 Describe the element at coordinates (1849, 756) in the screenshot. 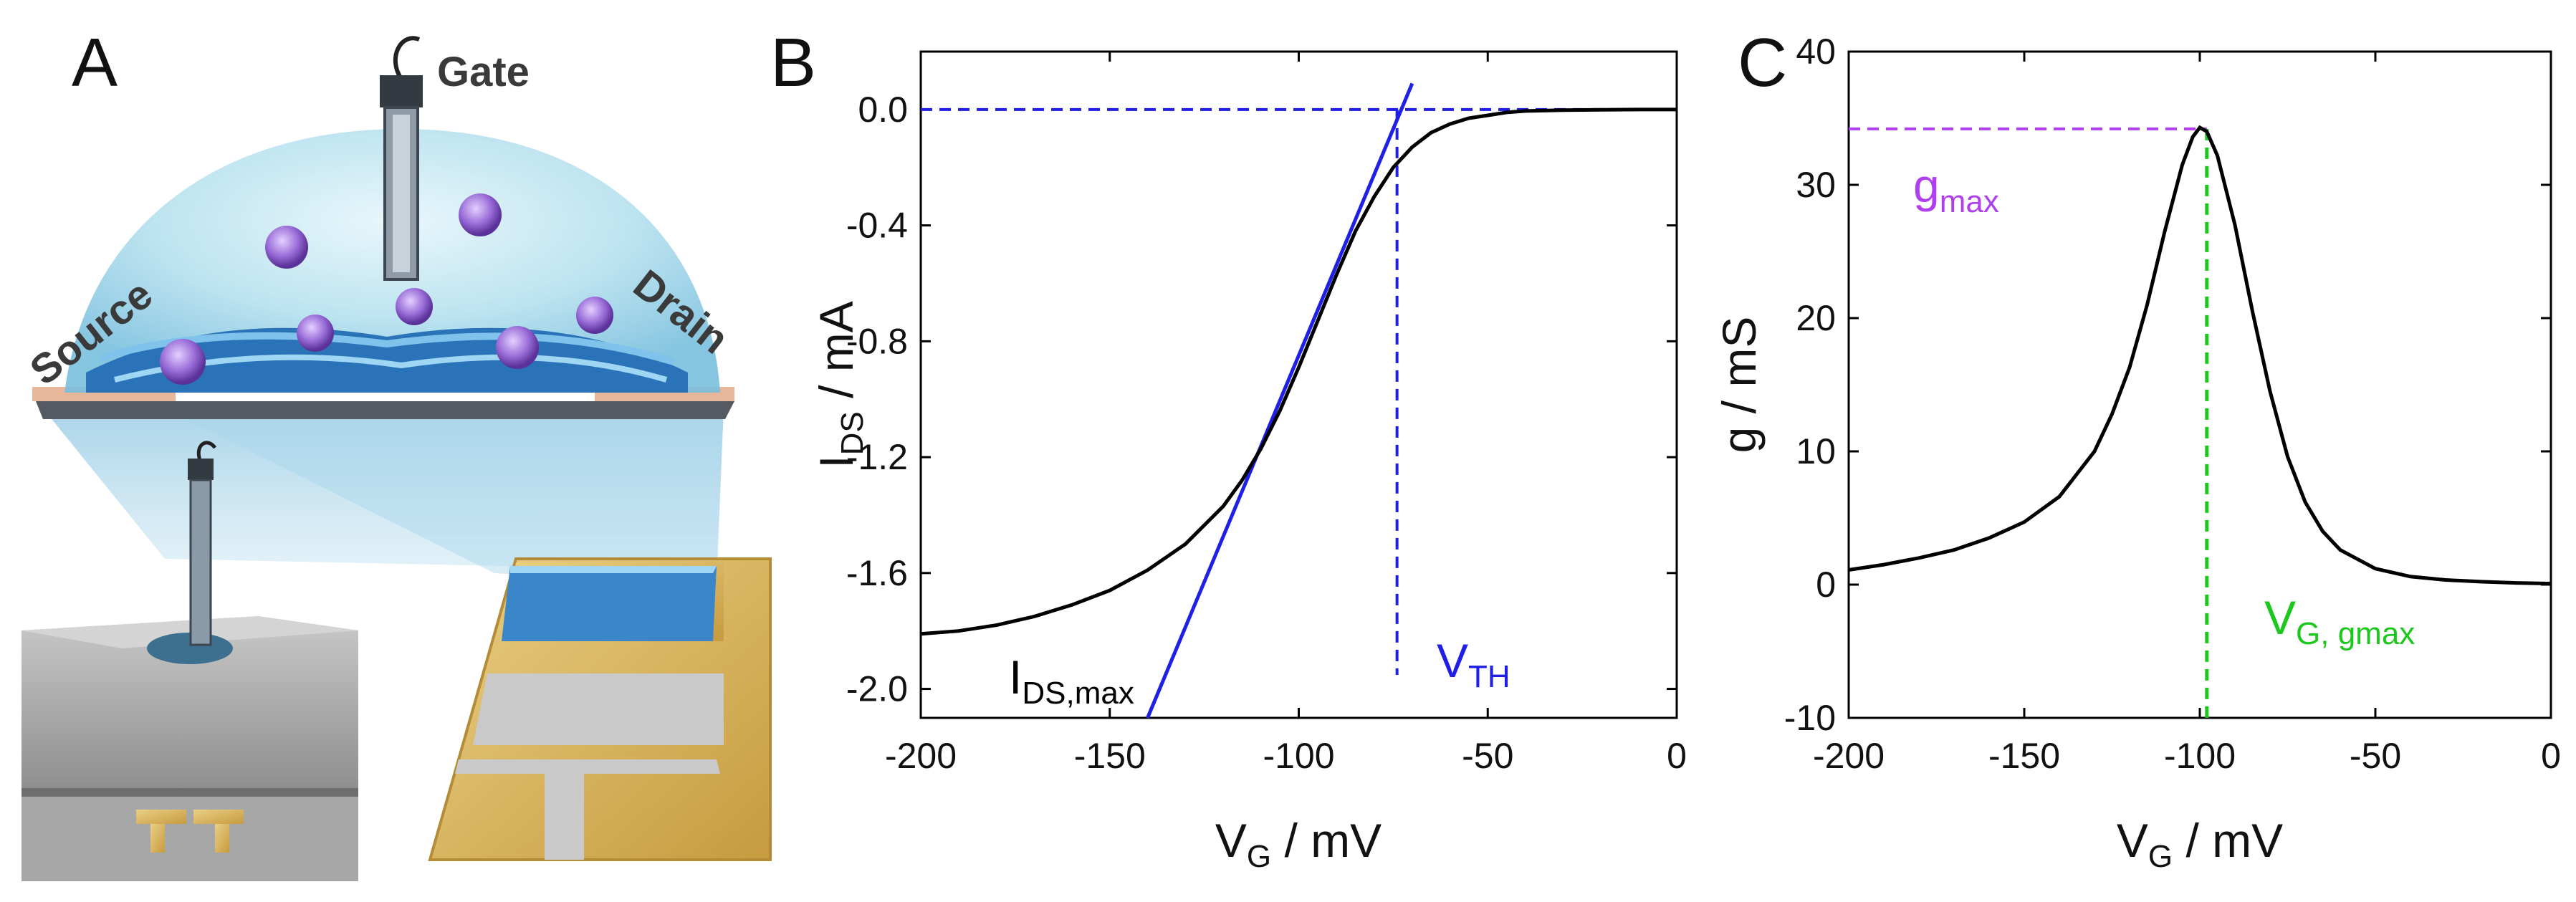

I see `panel-c-x-tick-label: -200` at that location.